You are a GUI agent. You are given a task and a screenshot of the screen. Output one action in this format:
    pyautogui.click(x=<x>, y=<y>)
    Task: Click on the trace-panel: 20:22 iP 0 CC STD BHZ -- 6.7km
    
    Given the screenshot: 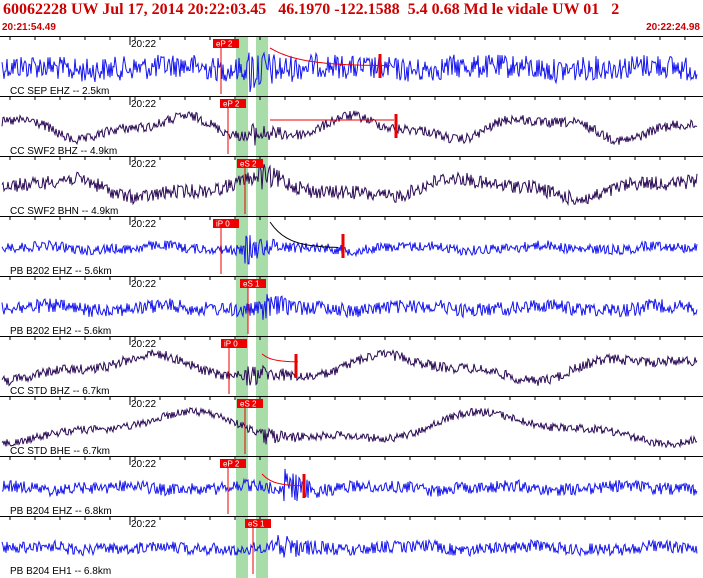 What is the action you would take?
    pyautogui.click(x=351, y=366)
    